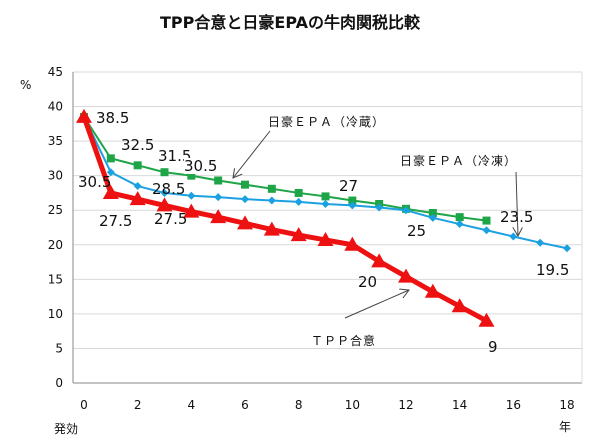 This screenshot has height=440, width=600. Describe the element at coordinates (417, 231) in the screenshot. I see `data-label: 25` at that location.